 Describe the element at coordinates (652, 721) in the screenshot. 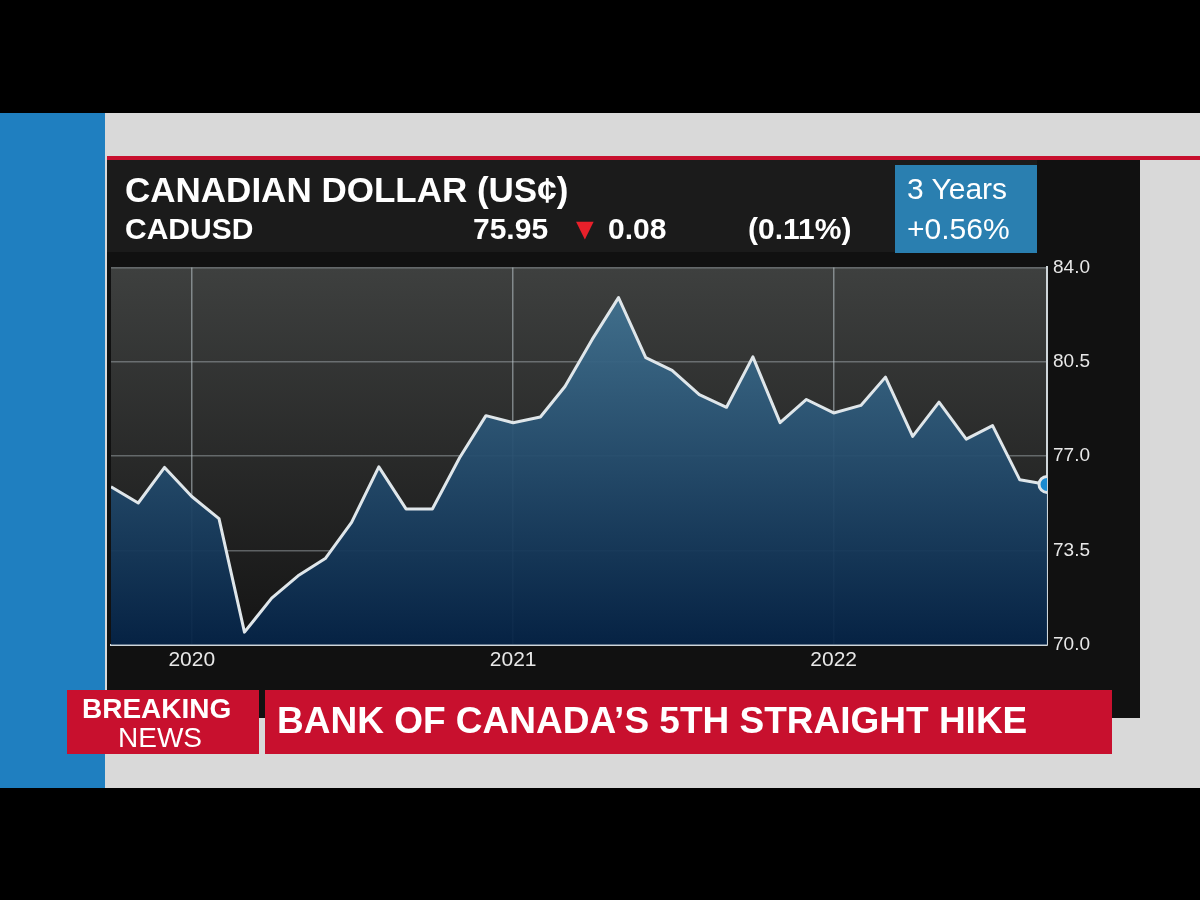

I see `text: BANK OF CANADA’S 5TH STRAIGHT HIKE` at that location.